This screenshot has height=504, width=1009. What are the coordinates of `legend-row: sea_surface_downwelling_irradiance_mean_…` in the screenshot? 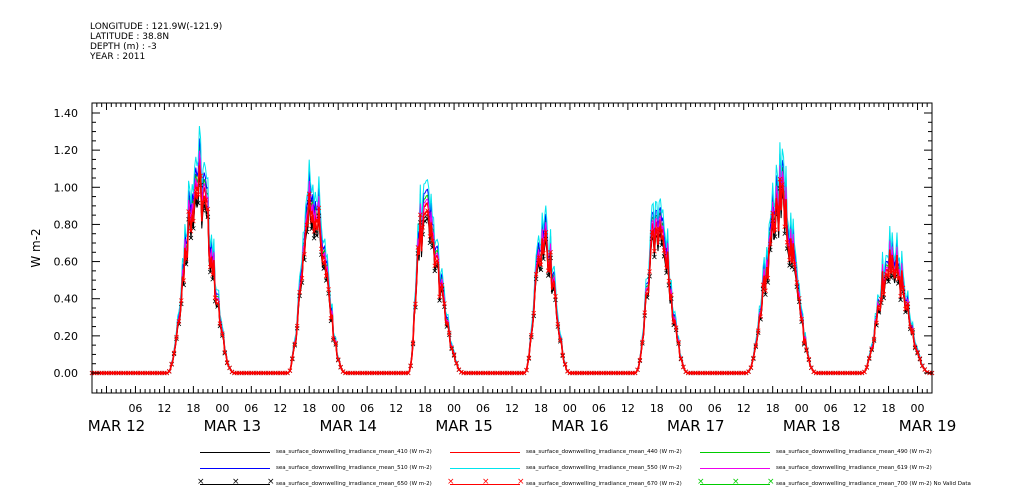 It's located at (590, 452).